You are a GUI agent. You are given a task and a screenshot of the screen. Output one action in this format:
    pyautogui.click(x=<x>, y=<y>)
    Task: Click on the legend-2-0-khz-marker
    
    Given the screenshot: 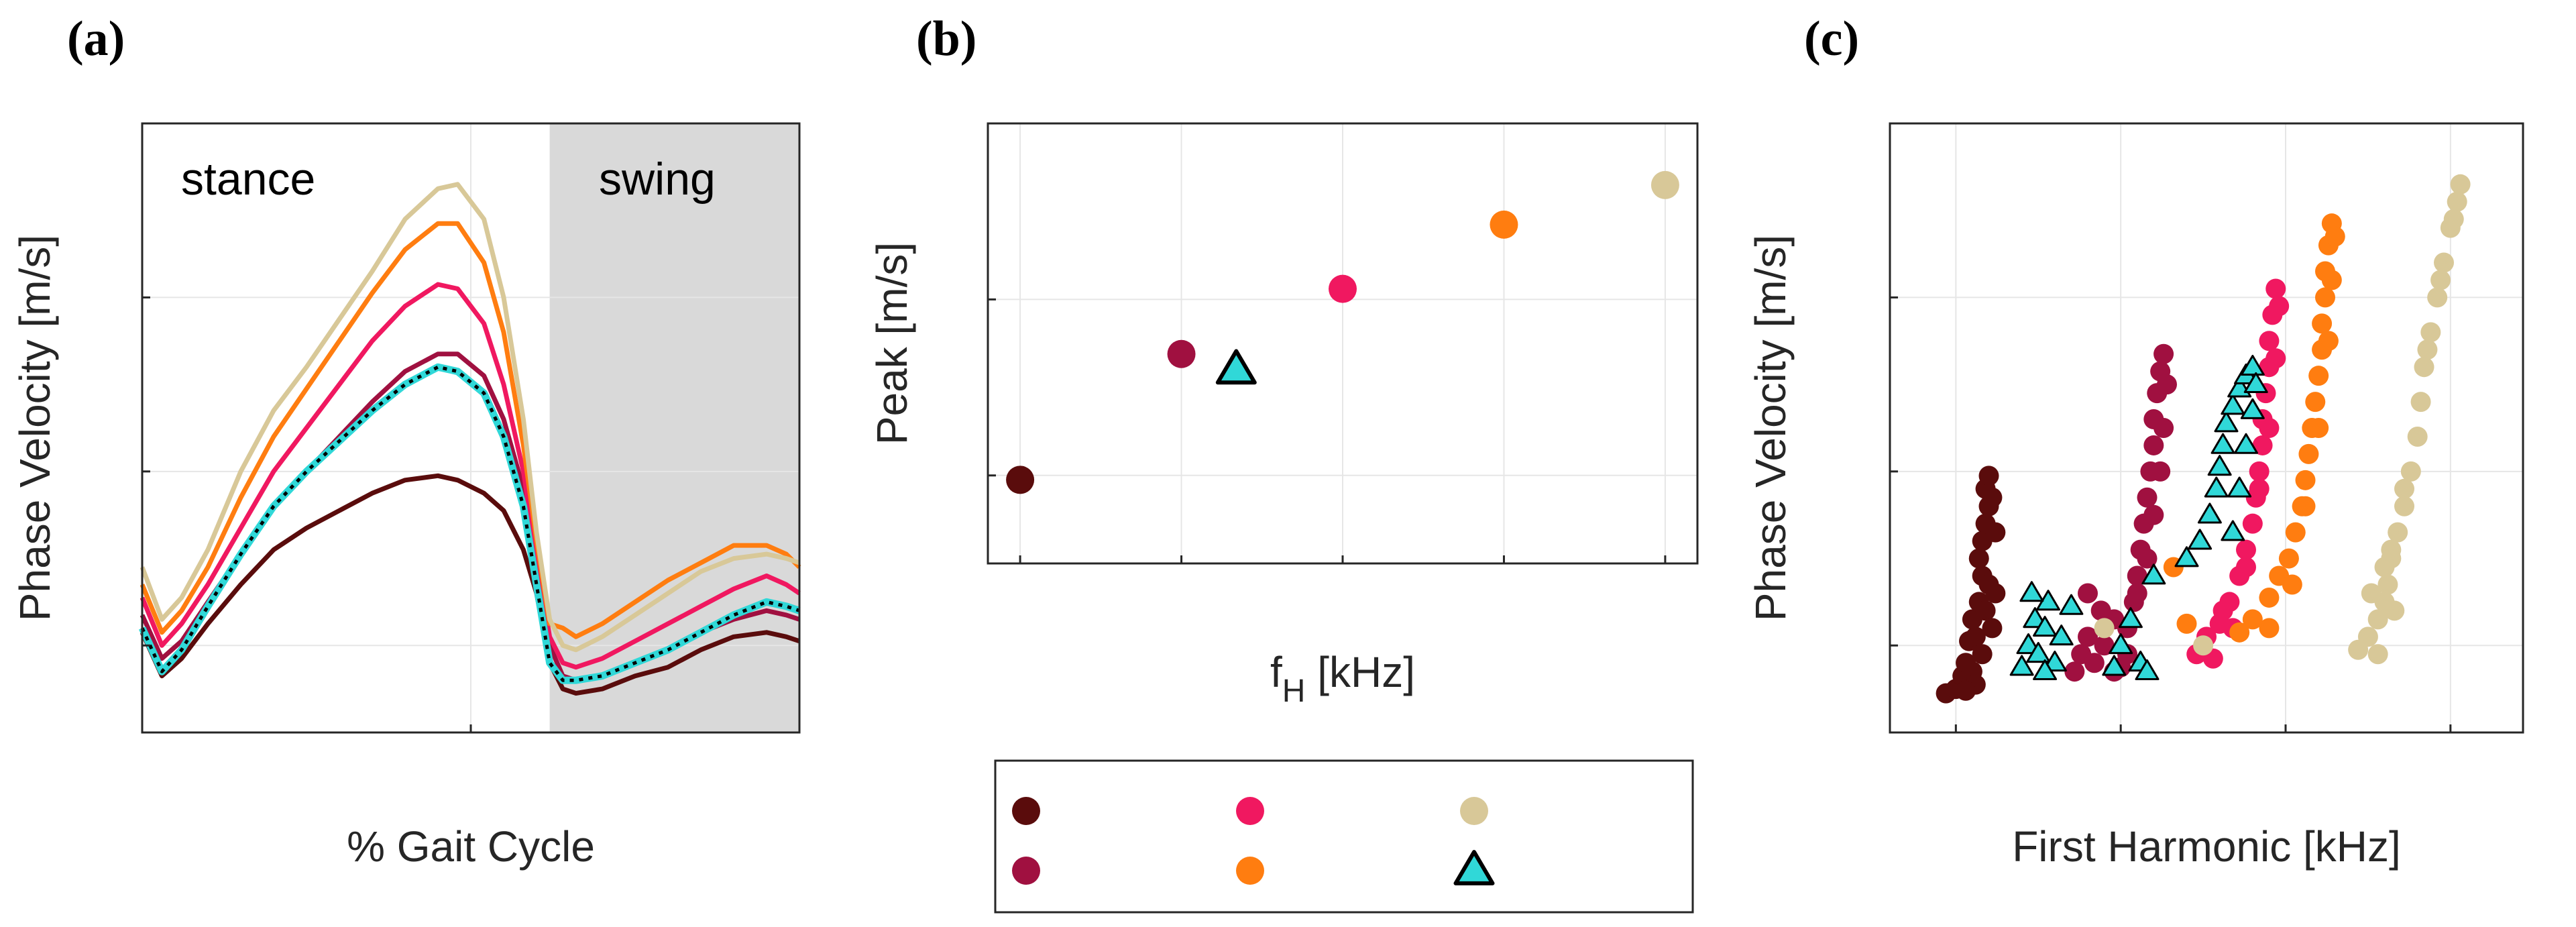 What is the action you would take?
    pyautogui.click(x=1250, y=811)
    